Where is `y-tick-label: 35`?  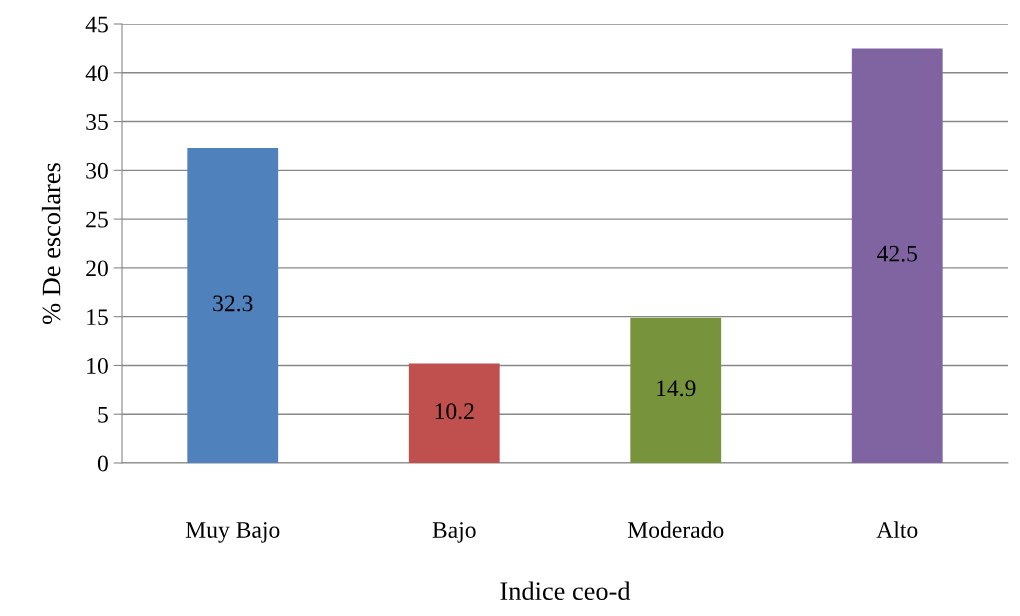 y-tick-label: 35 is located at coordinates (97, 122).